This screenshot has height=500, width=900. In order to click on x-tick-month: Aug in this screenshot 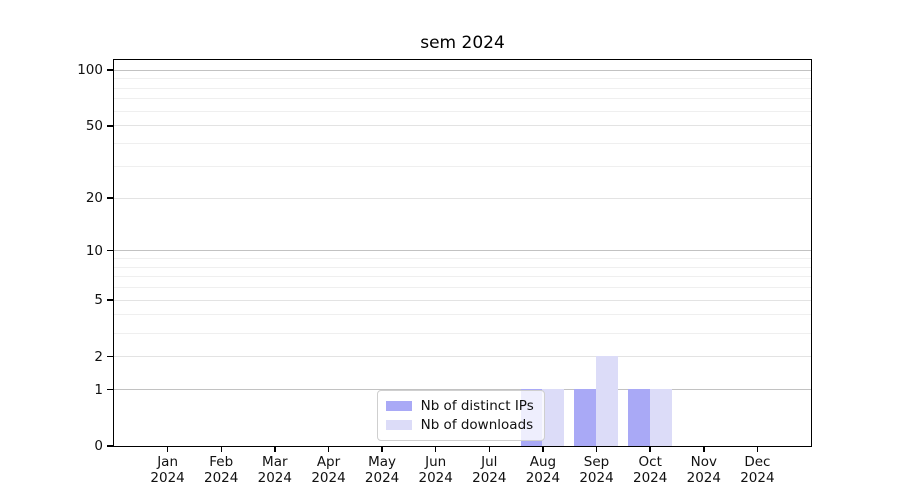, I will do `click(543, 462)`.